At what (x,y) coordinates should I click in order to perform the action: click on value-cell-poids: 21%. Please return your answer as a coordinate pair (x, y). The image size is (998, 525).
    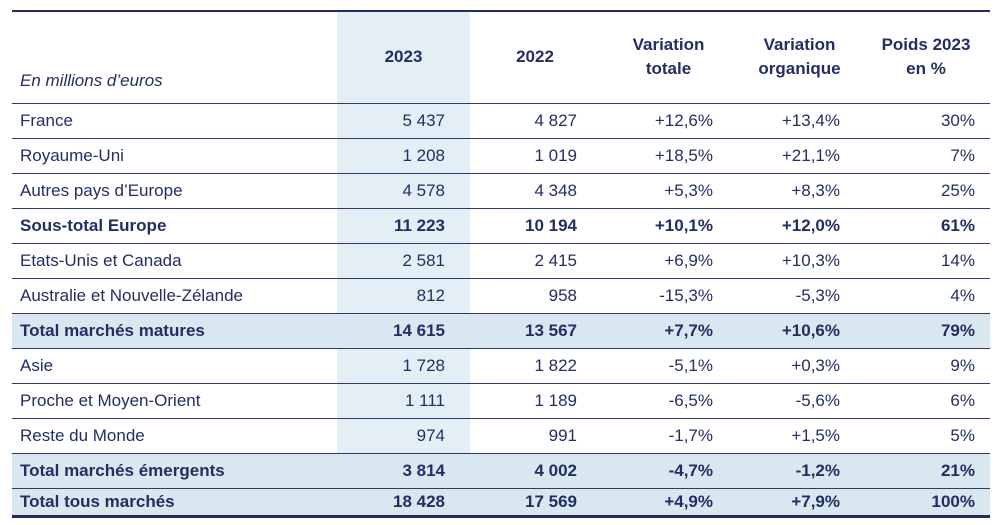
    Looking at the image, I should click on (926, 470).